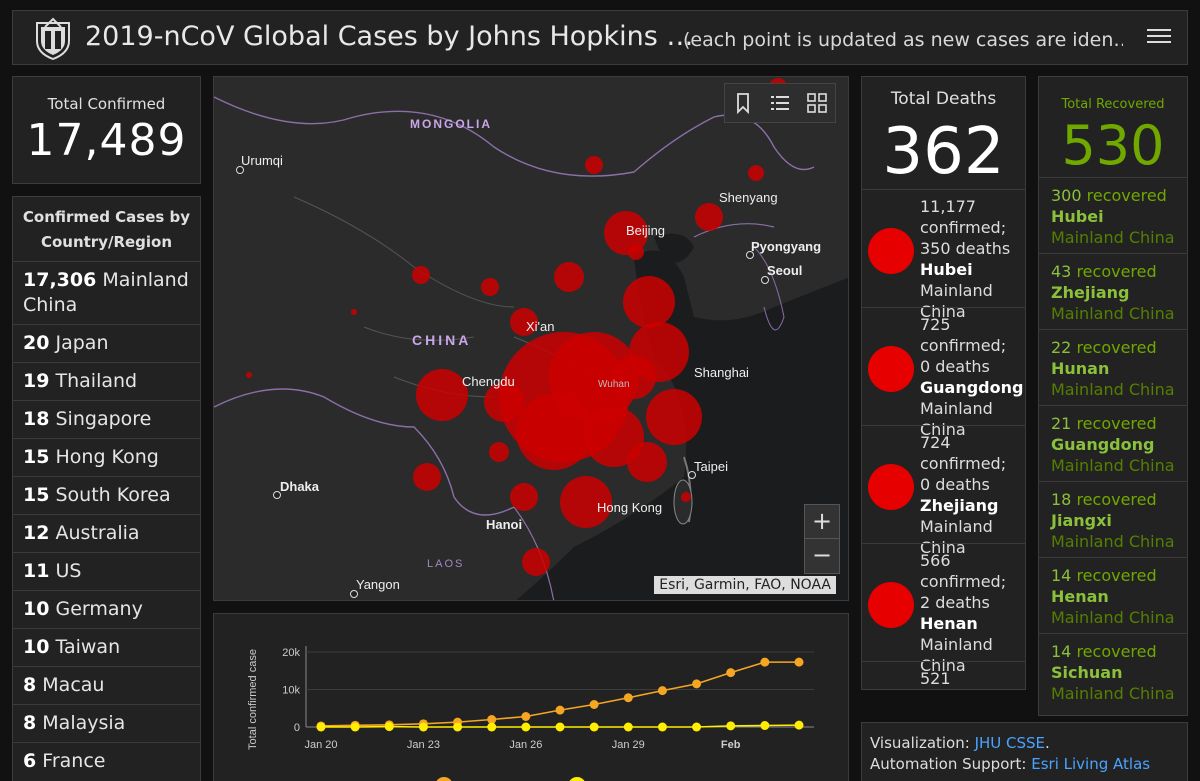 The image size is (1200, 781). Describe the element at coordinates (1113, 215) in the screenshot. I see `recovered-list-item: 300 recovered Hubei Mainland China` at that location.